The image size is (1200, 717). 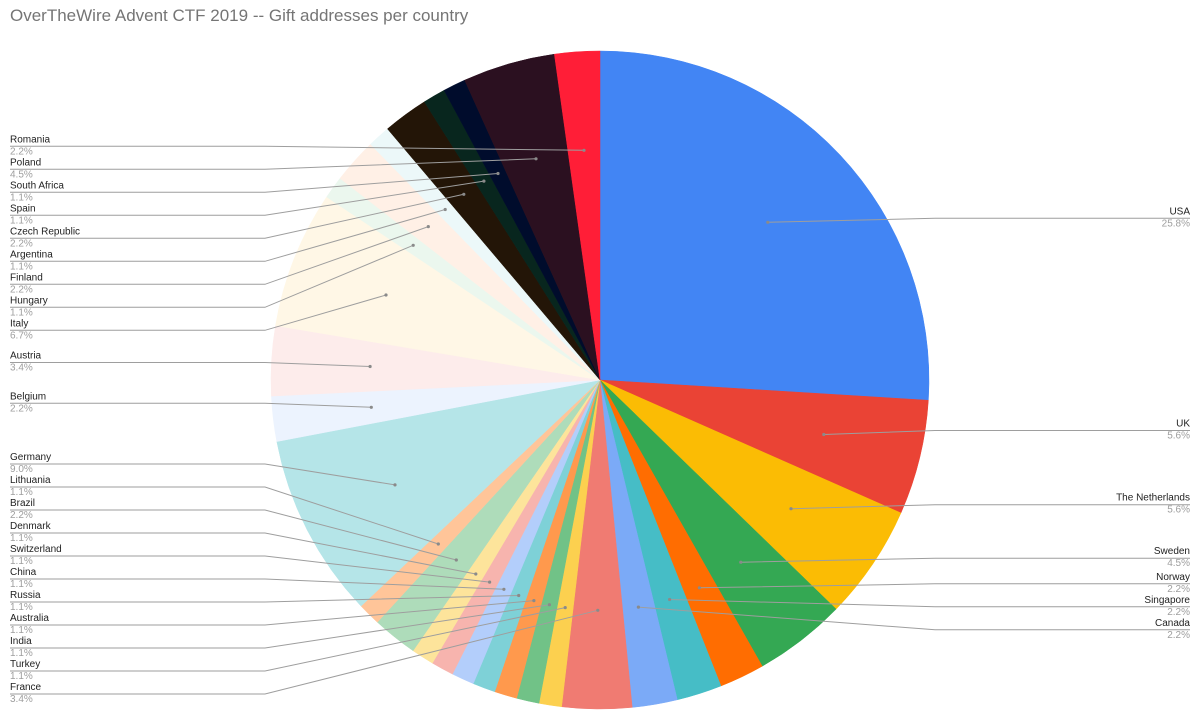 What do you see at coordinates (273, 164) in the screenshot?
I see `leader-line-poland` at bounding box center [273, 164].